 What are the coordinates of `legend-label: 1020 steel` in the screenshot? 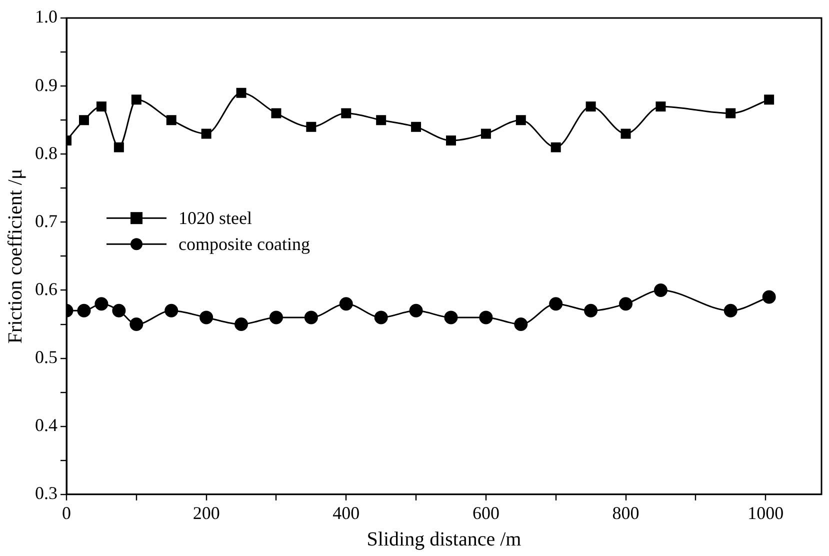 It's located at (215, 218).